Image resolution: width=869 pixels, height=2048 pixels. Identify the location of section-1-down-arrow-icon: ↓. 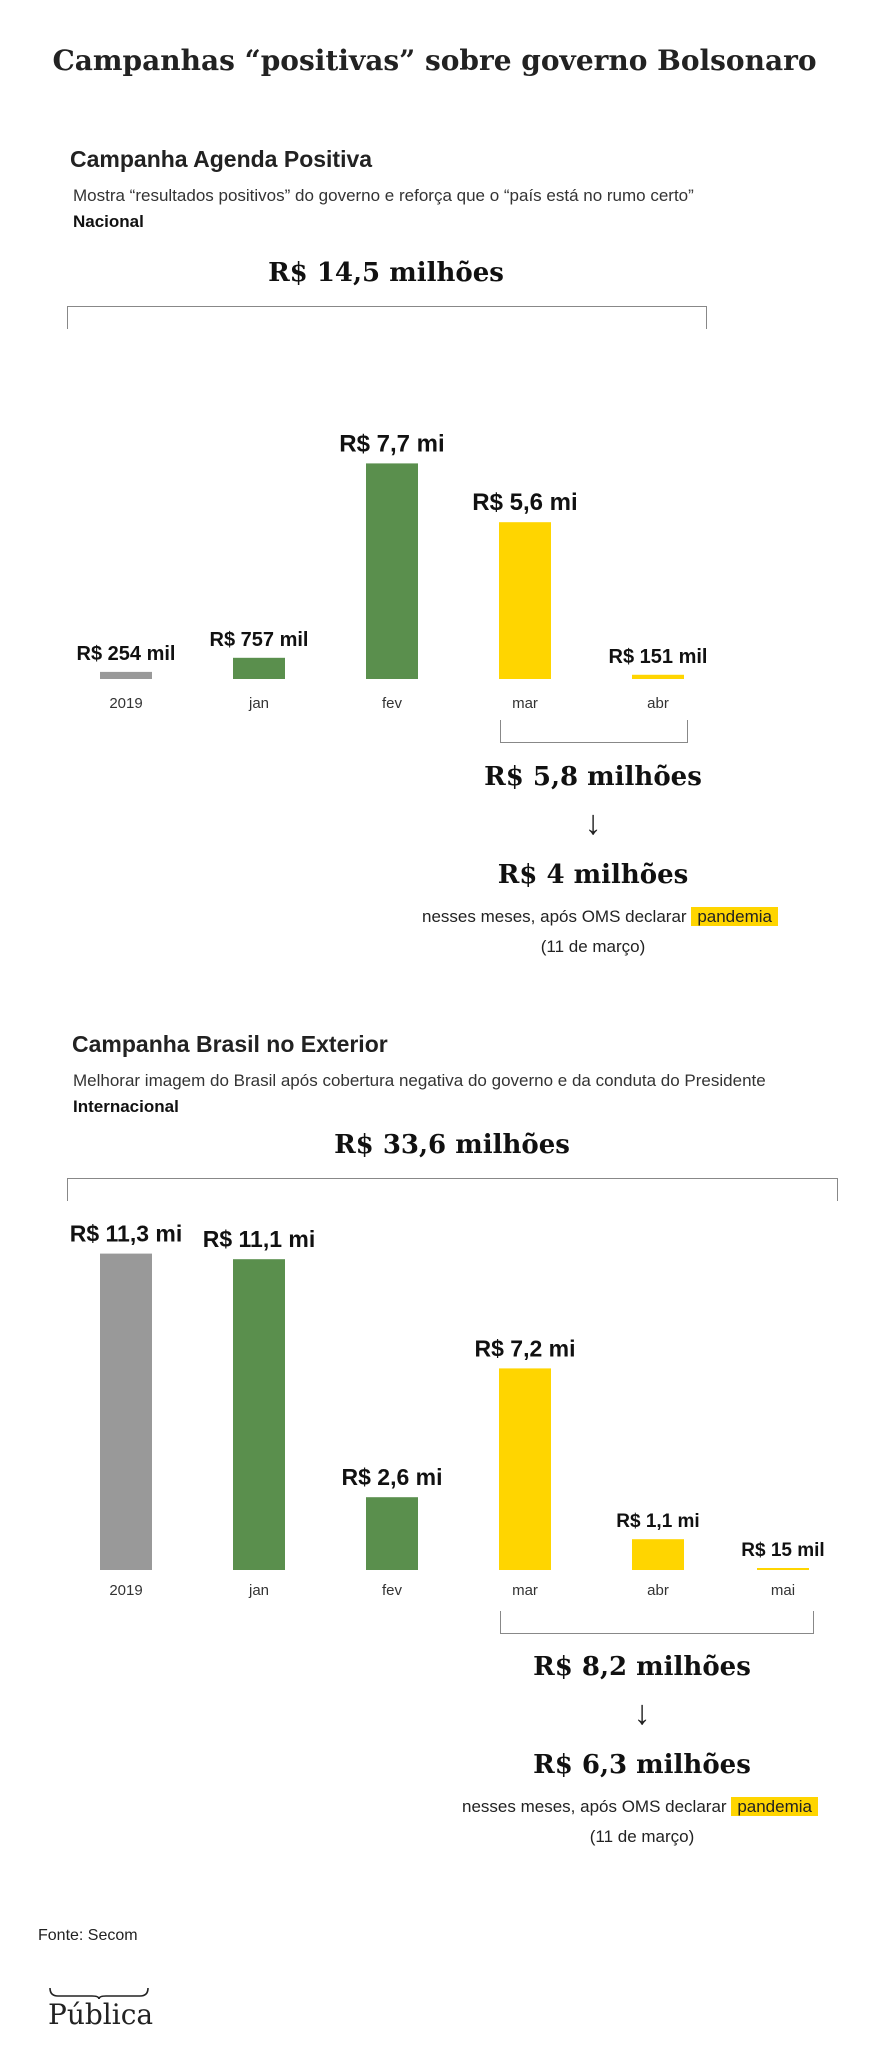
(593, 823).